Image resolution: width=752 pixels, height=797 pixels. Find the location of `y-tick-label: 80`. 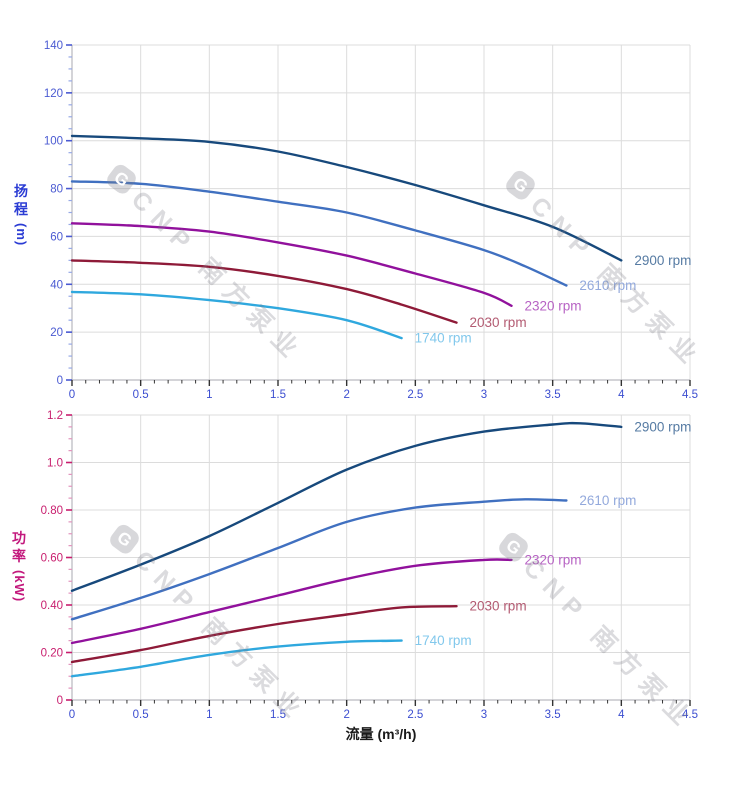

y-tick-label: 80 is located at coordinates (56, 190).